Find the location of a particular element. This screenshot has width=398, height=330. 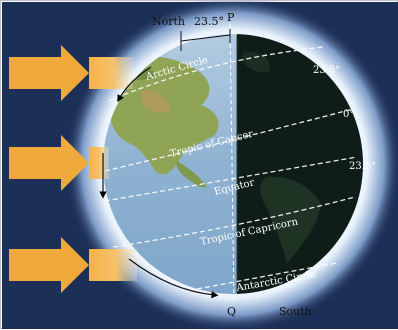

central-america-landmass is located at coordinates (191, 174).